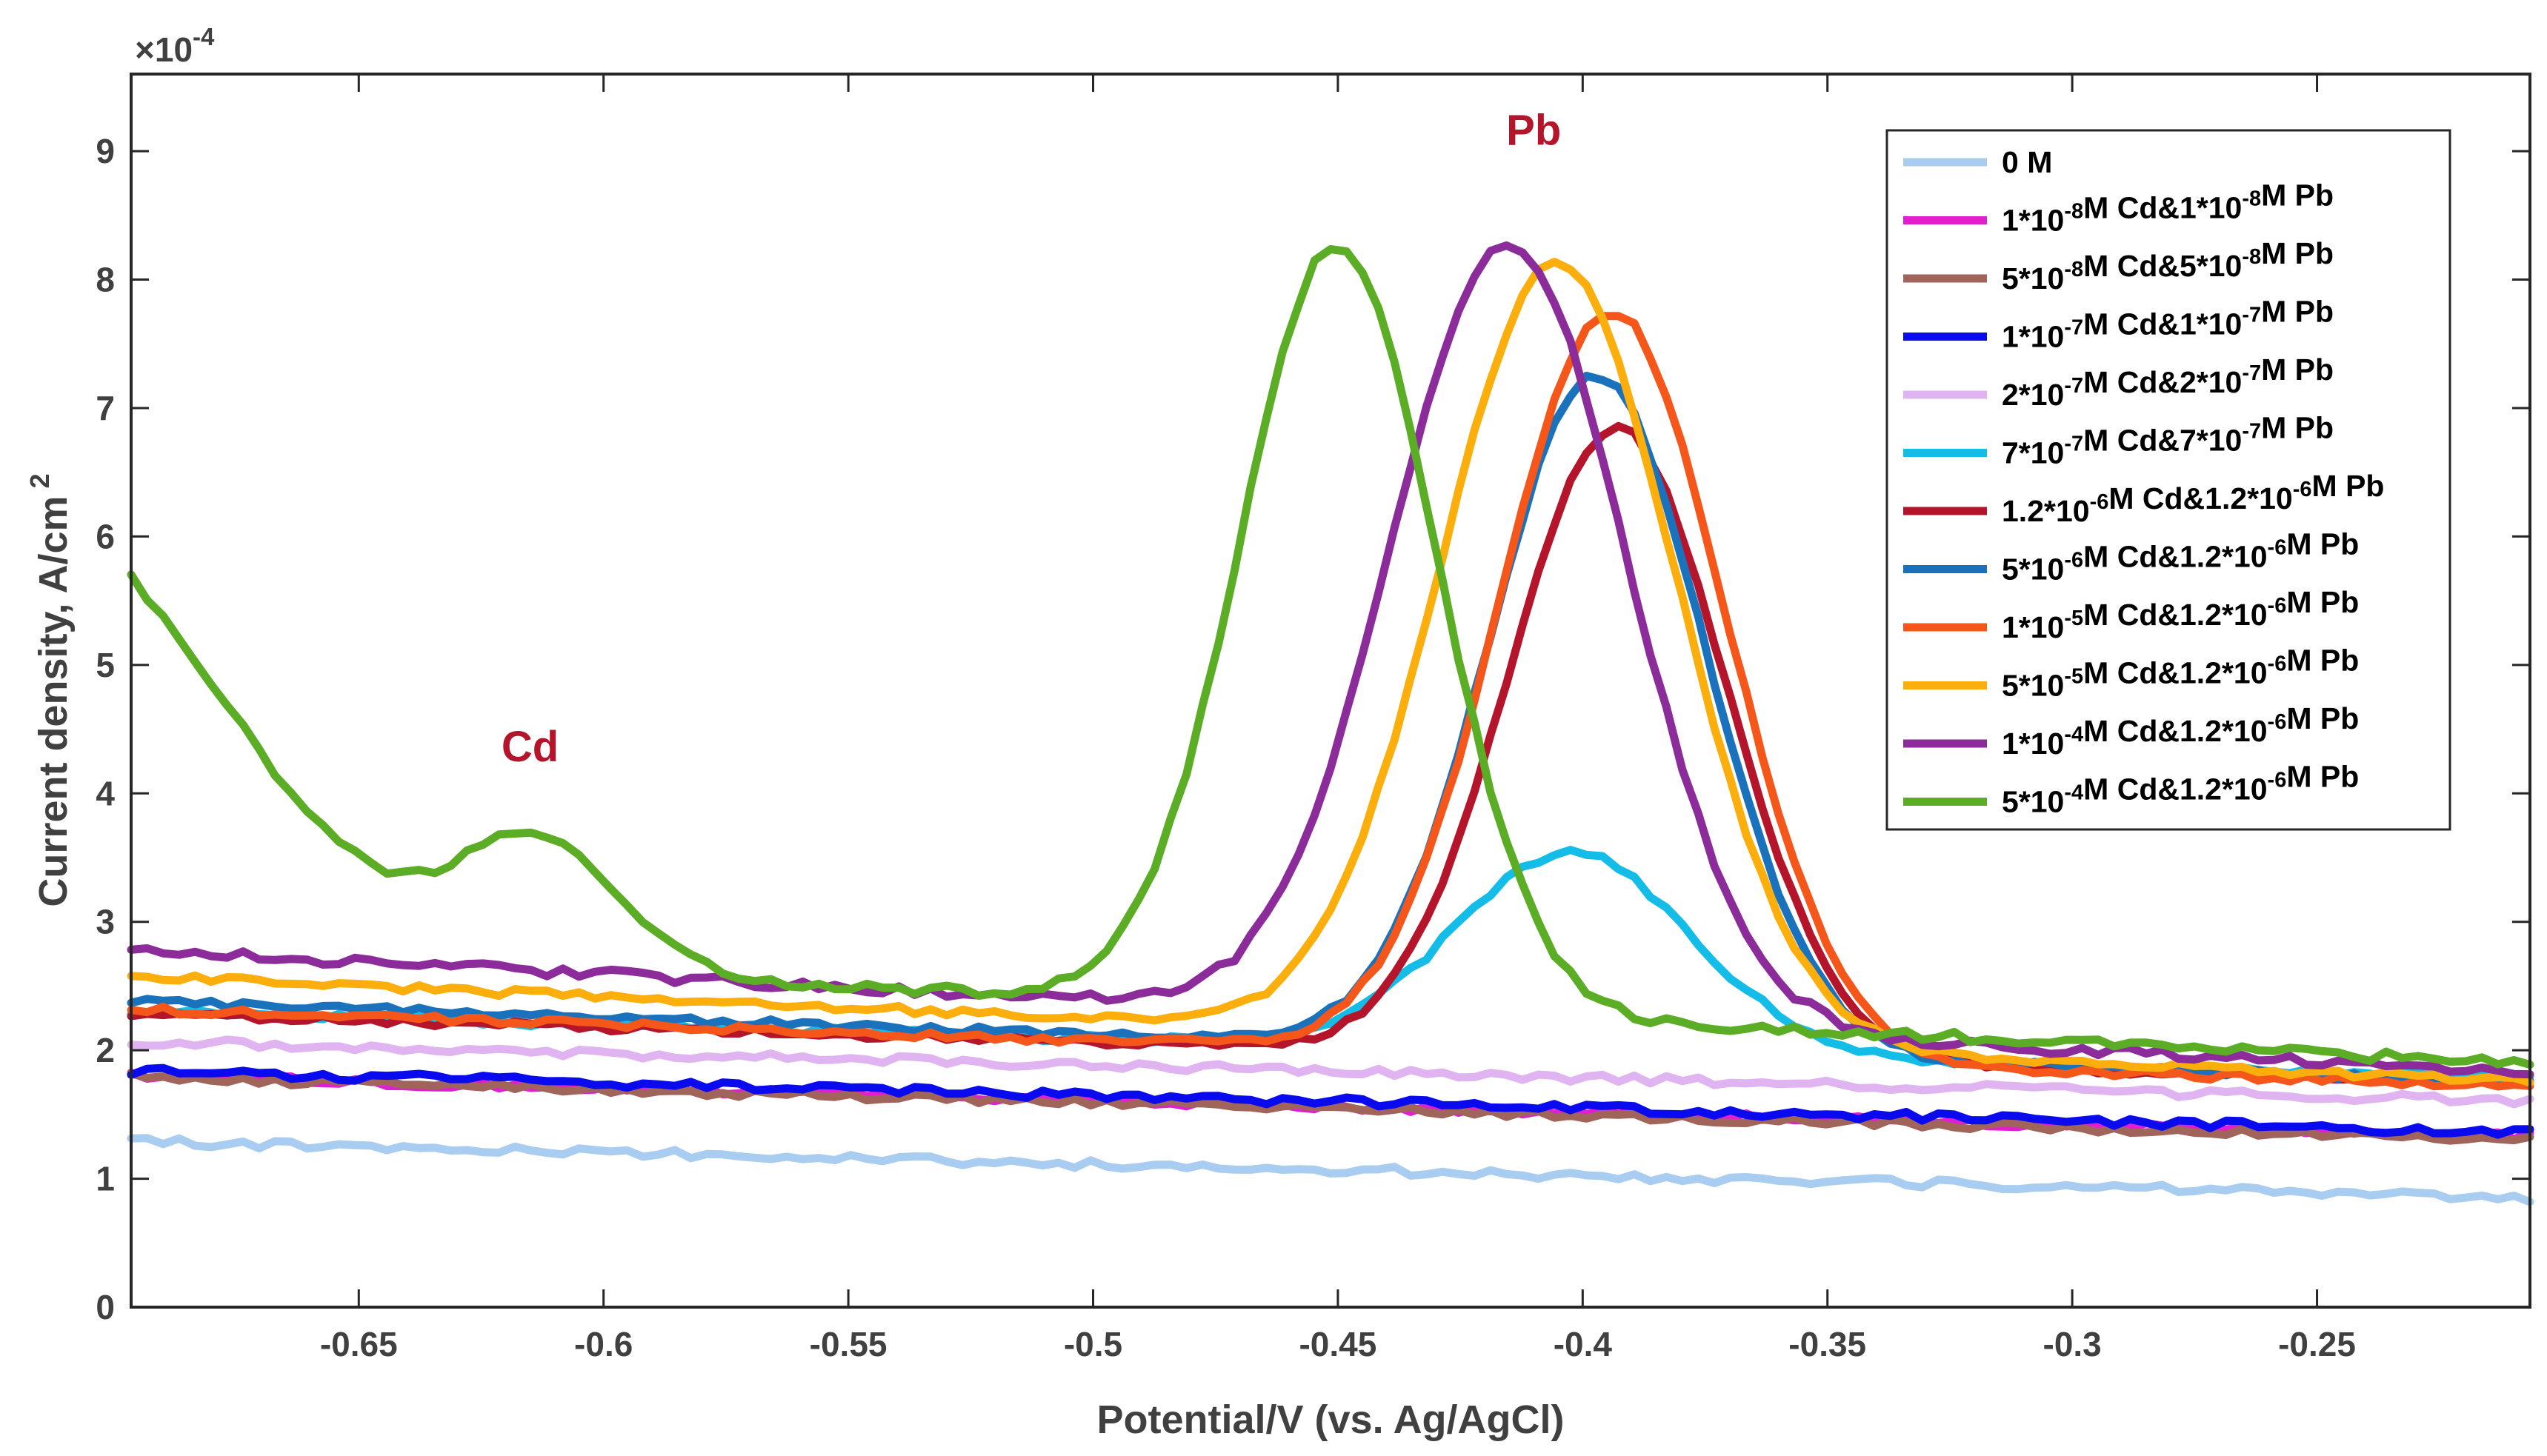  I want to click on legend-entry: 5*10-4M Cd&1.2*10-6M Pb, so click(2181, 789).